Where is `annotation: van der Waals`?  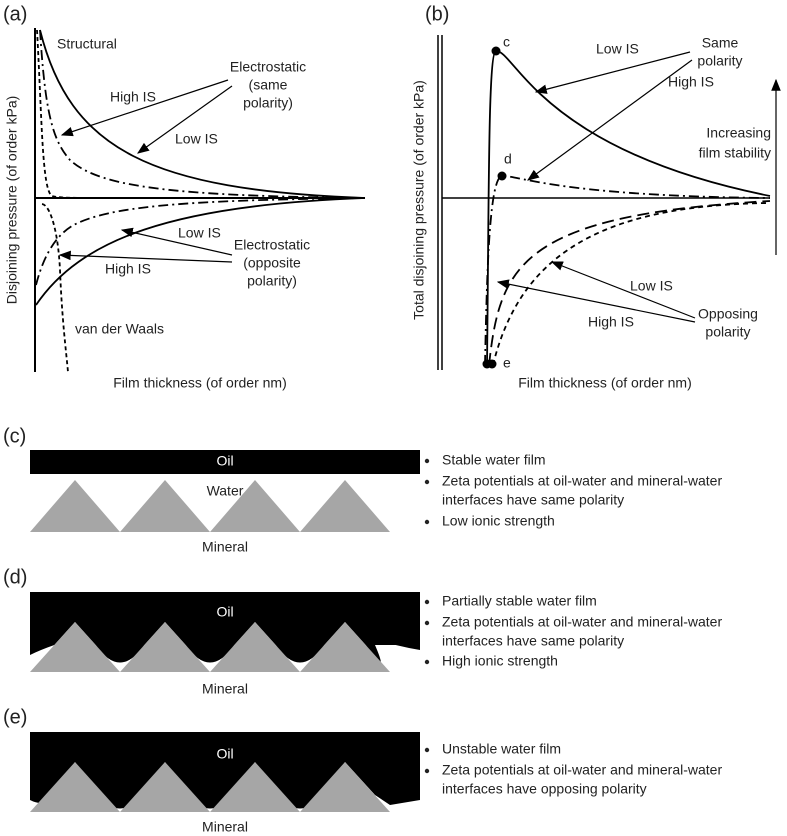 annotation: van der Waals is located at coordinates (119, 329).